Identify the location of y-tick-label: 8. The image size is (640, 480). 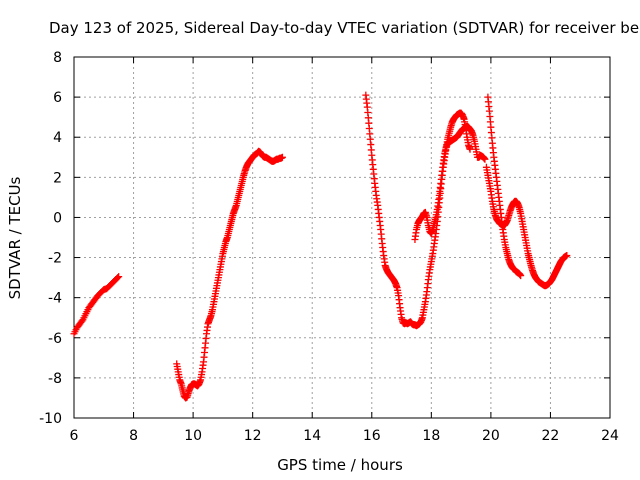
(57, 58).